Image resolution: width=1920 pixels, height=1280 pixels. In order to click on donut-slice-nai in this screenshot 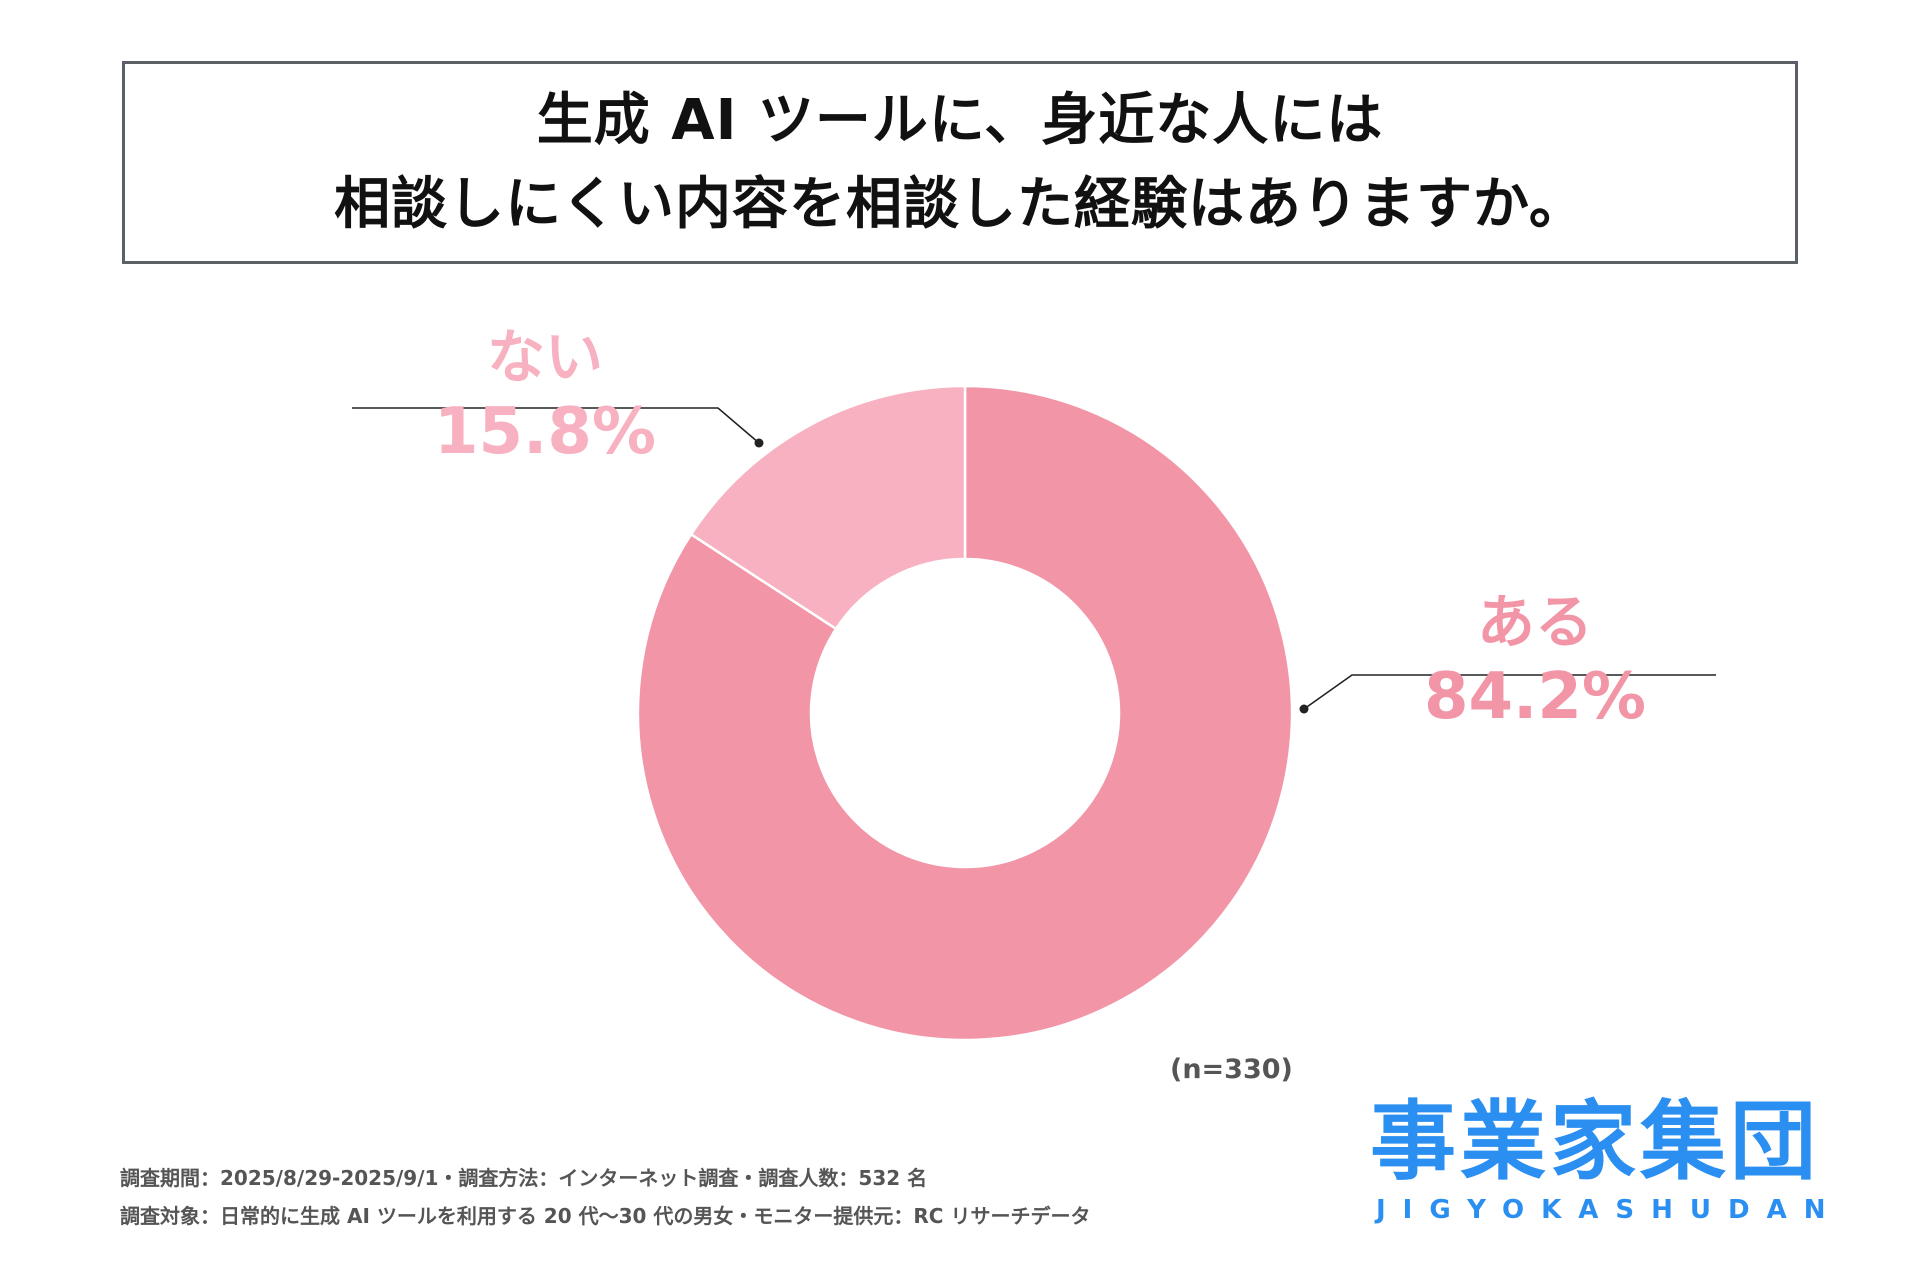, I will do `click(828, 507)`.